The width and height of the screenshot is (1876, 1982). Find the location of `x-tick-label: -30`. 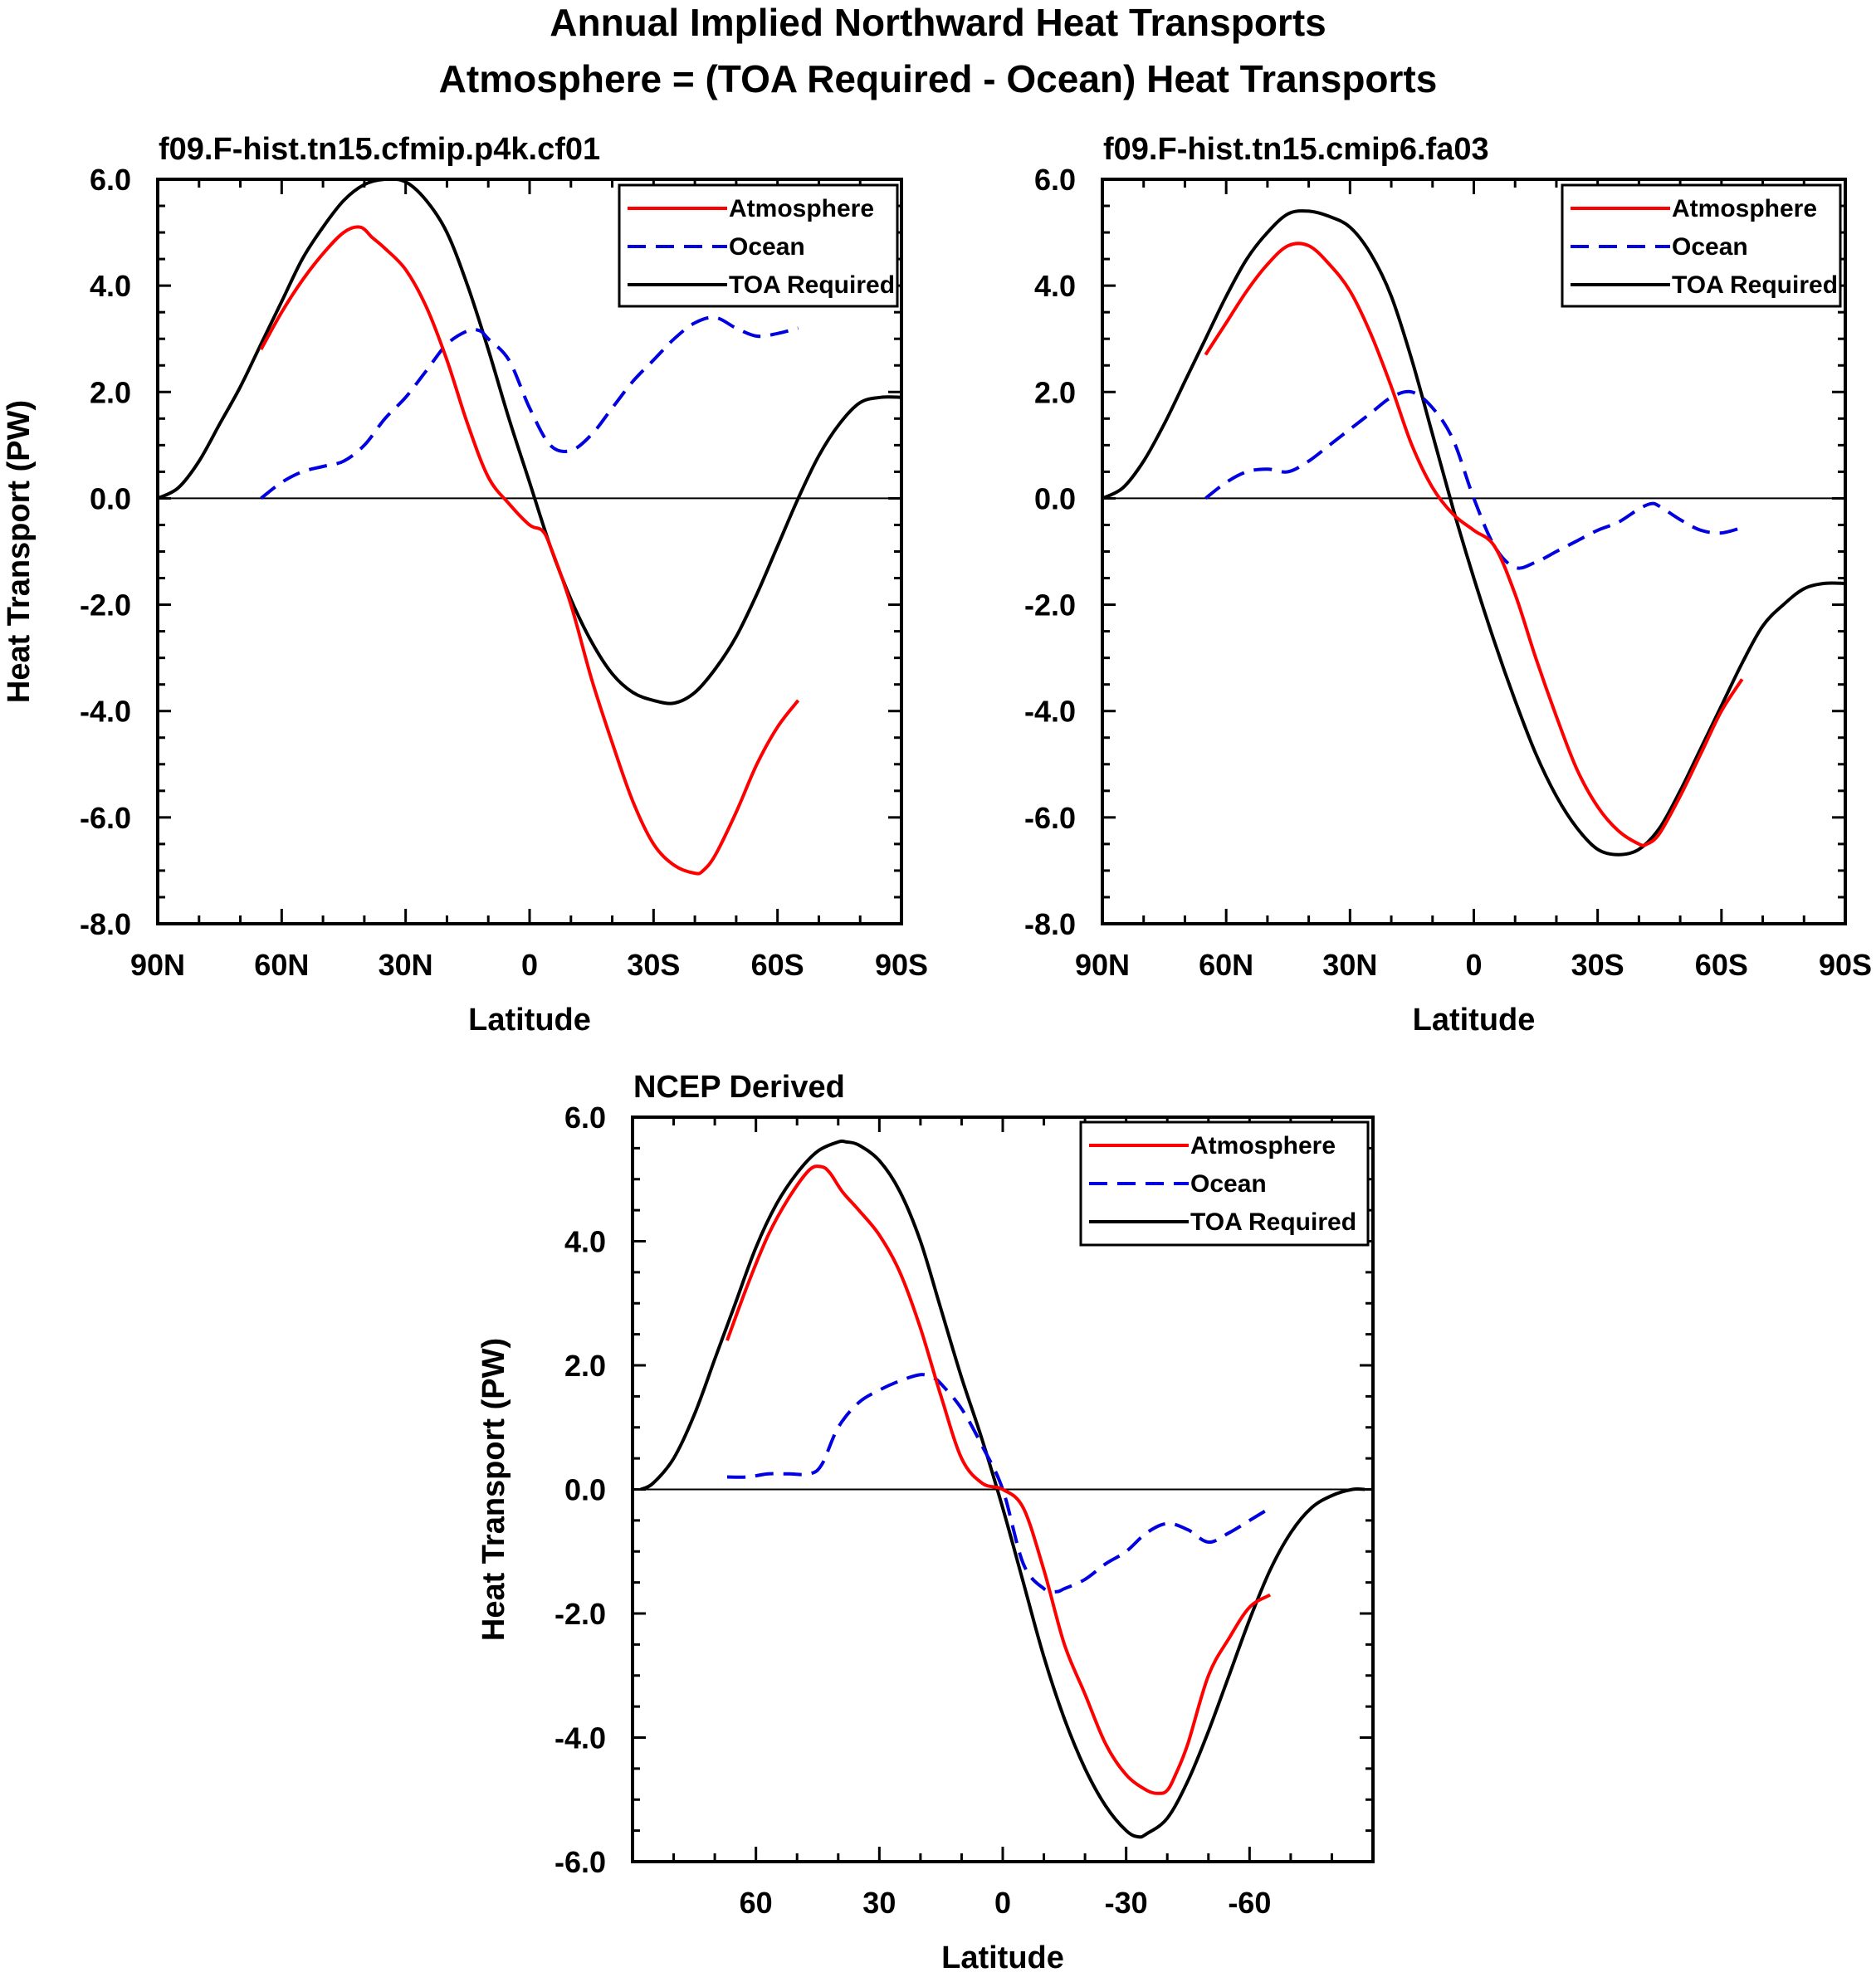

x-tick-label: -30 is located at coordinates (1126, 1903).